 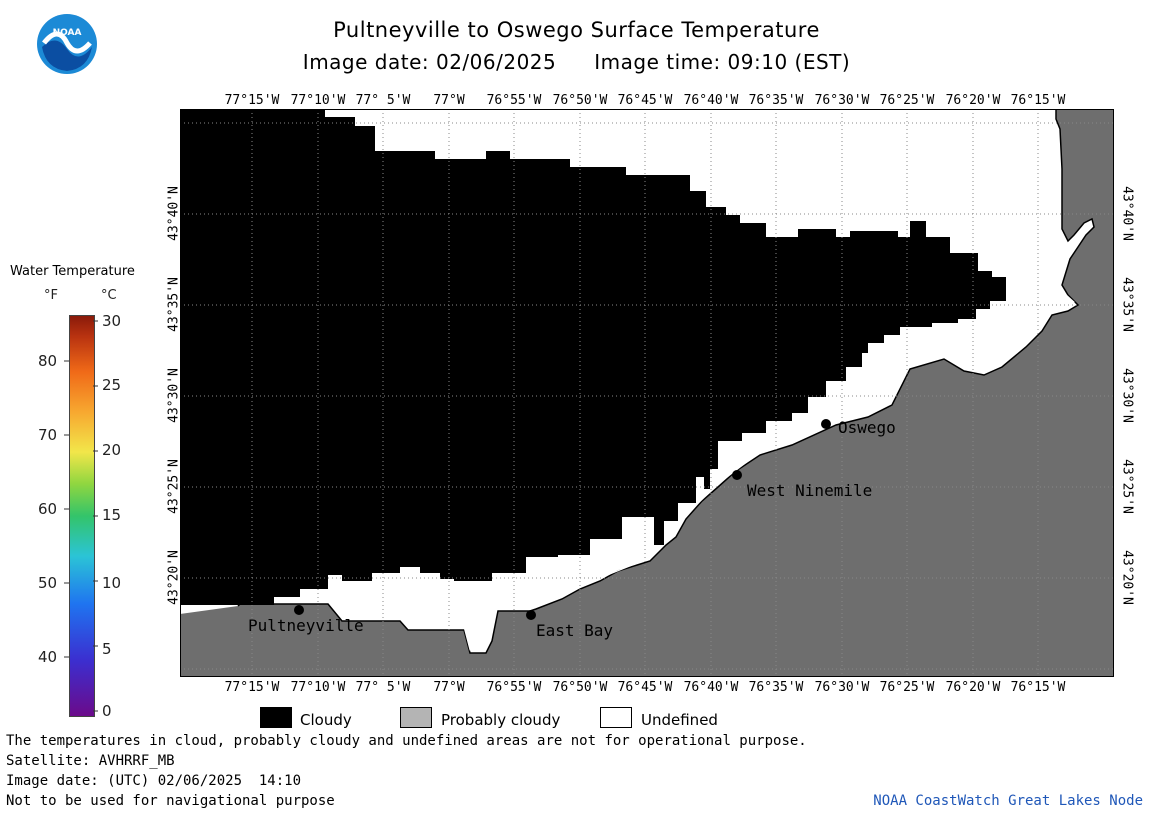 What do you see at coordinates (107, 649) in the screenshot?
I see `colorbar-c-tick: 5` at bounding box center [107, 649].